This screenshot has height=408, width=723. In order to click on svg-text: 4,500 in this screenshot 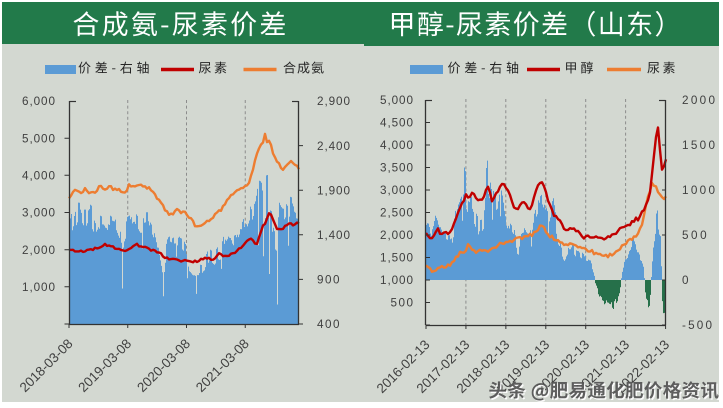, I will do `click(396, 123)`.